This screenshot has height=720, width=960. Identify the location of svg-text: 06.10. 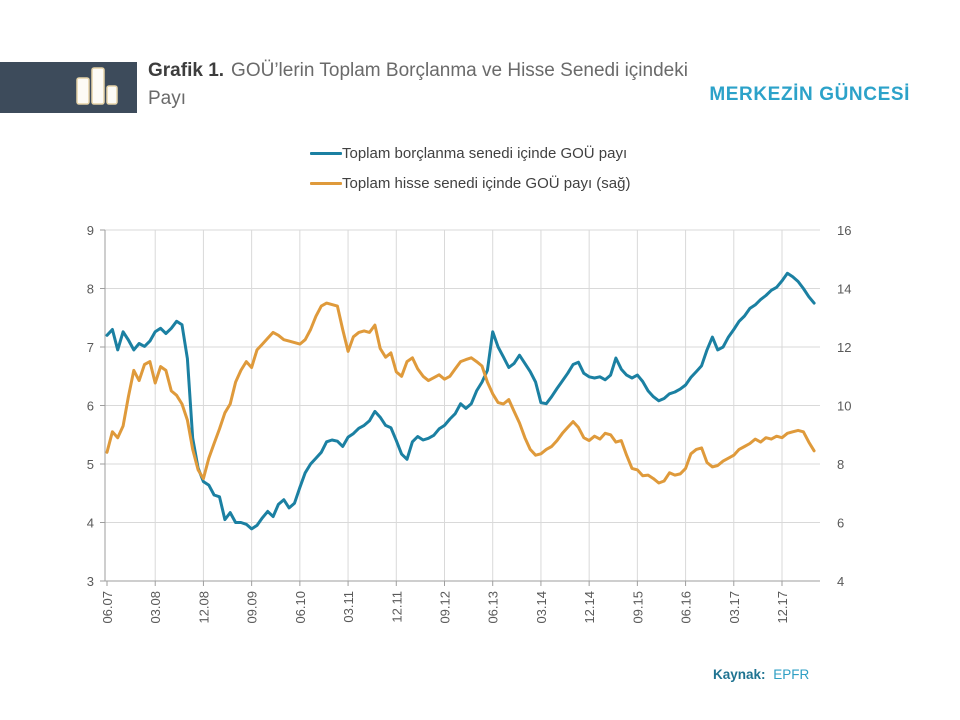
(300, 607).